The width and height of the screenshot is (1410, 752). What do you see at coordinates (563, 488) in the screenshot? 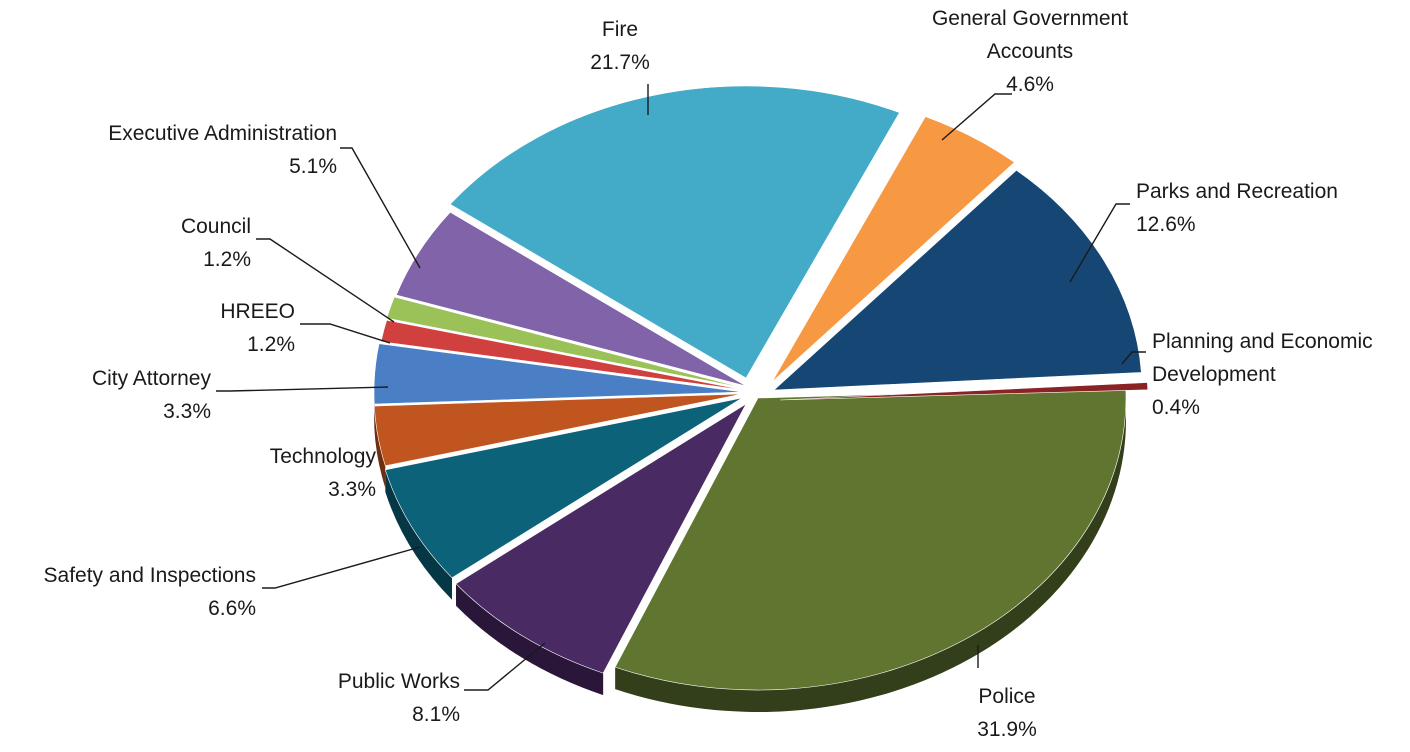
I see `slice-safety-and-inspections` at bounding box center [563, 488].